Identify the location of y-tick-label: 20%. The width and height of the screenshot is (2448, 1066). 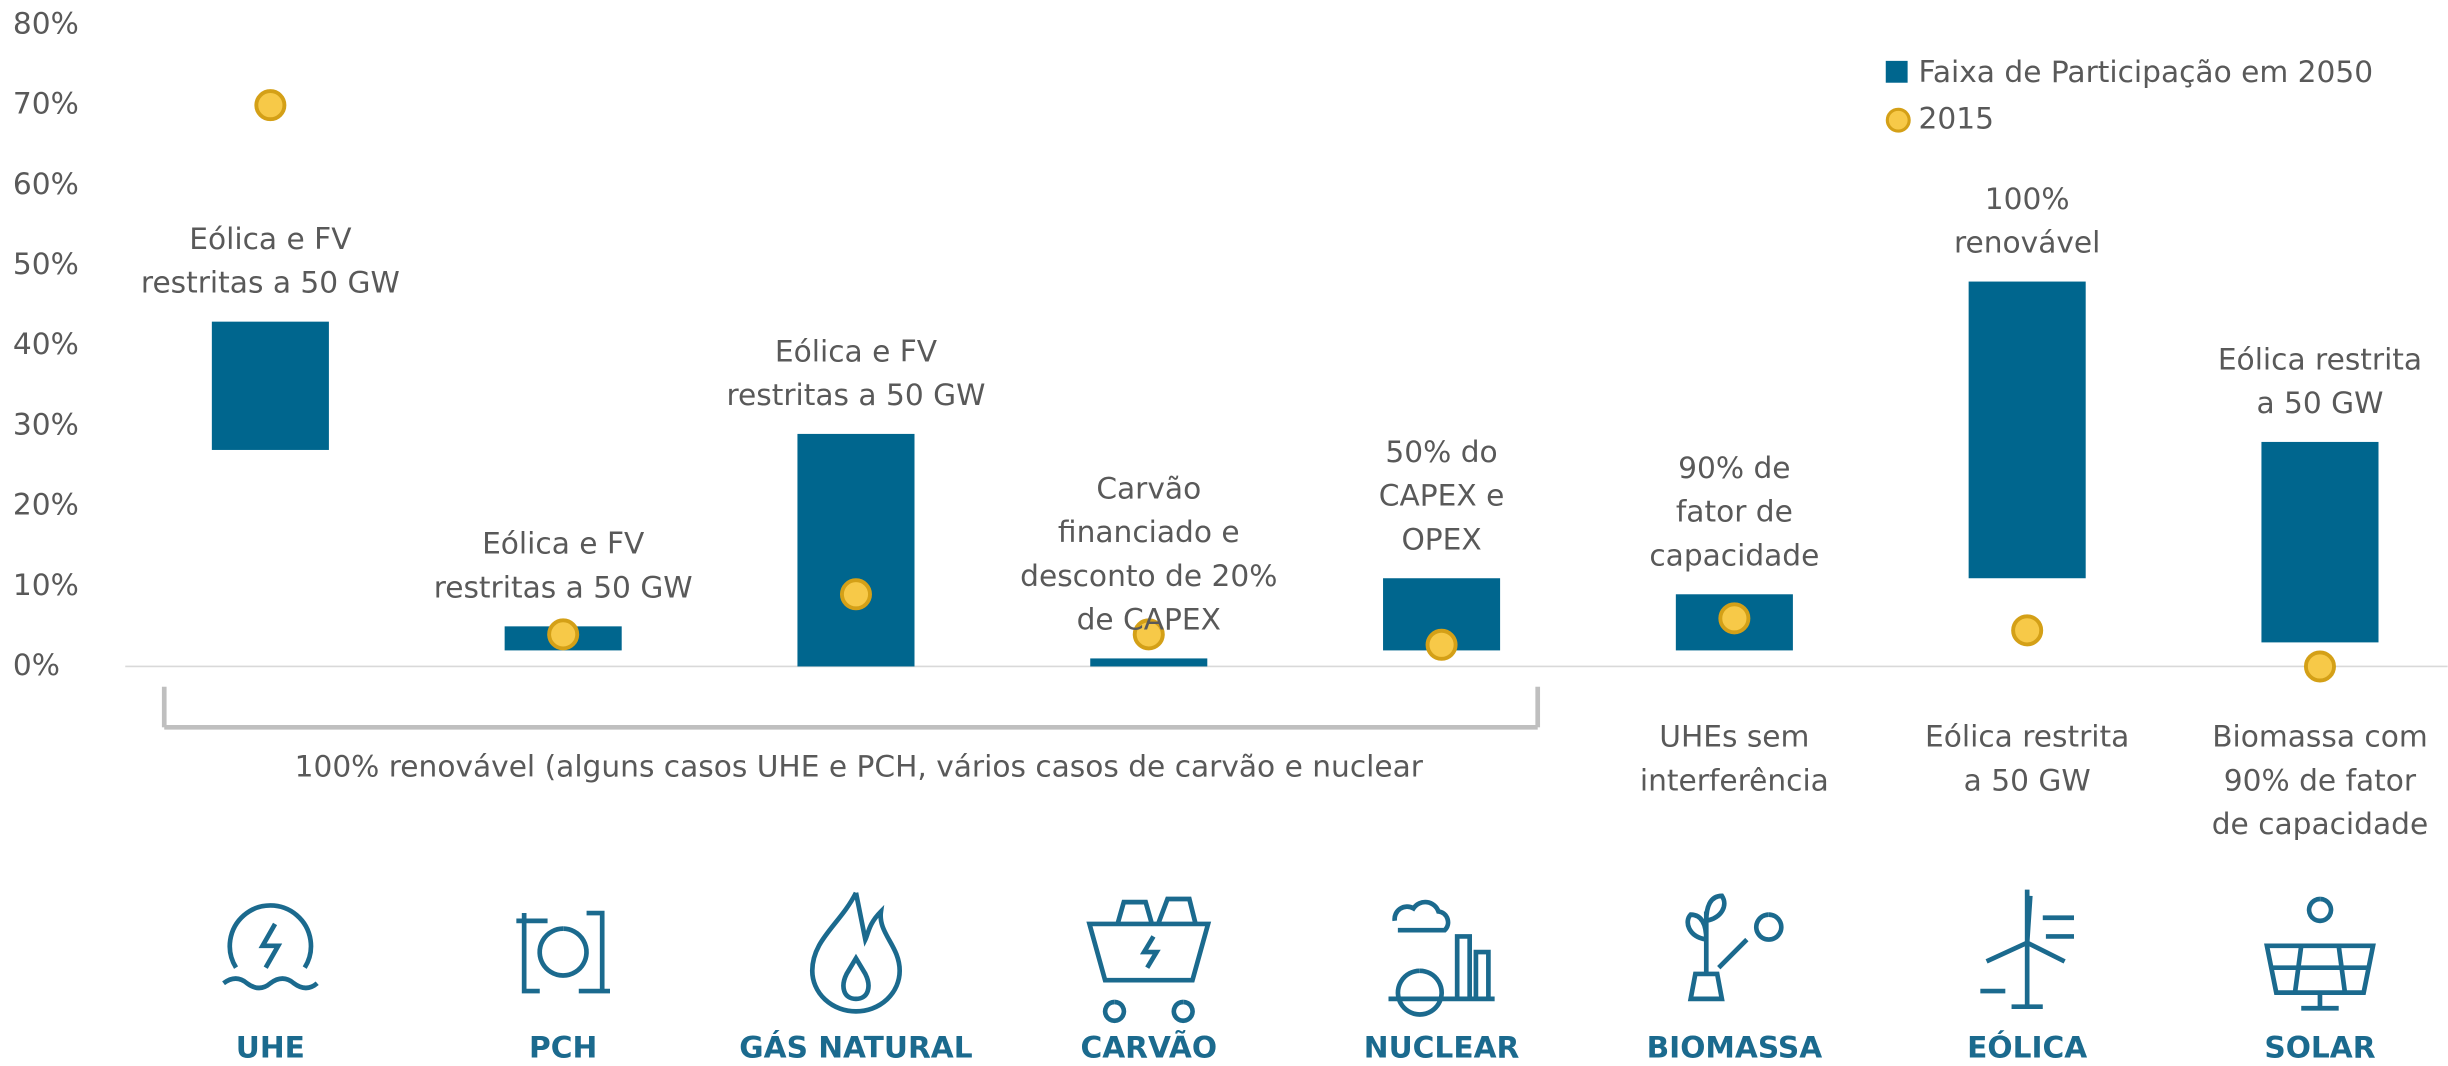
(46, 504).